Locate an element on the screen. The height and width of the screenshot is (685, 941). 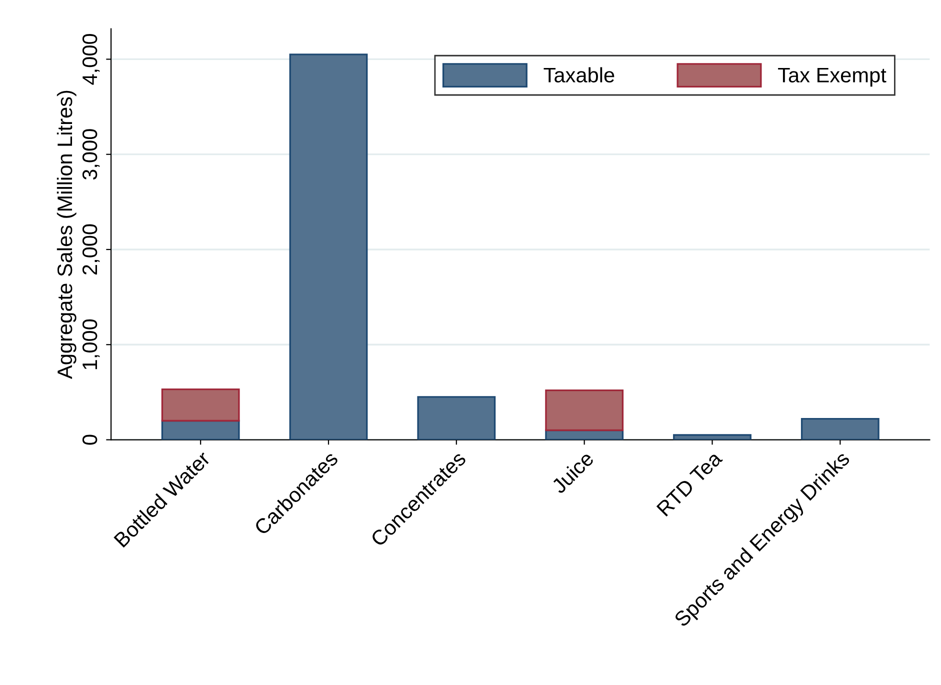
y-tick-label: 4,000 is located at coordinates (91, 59).